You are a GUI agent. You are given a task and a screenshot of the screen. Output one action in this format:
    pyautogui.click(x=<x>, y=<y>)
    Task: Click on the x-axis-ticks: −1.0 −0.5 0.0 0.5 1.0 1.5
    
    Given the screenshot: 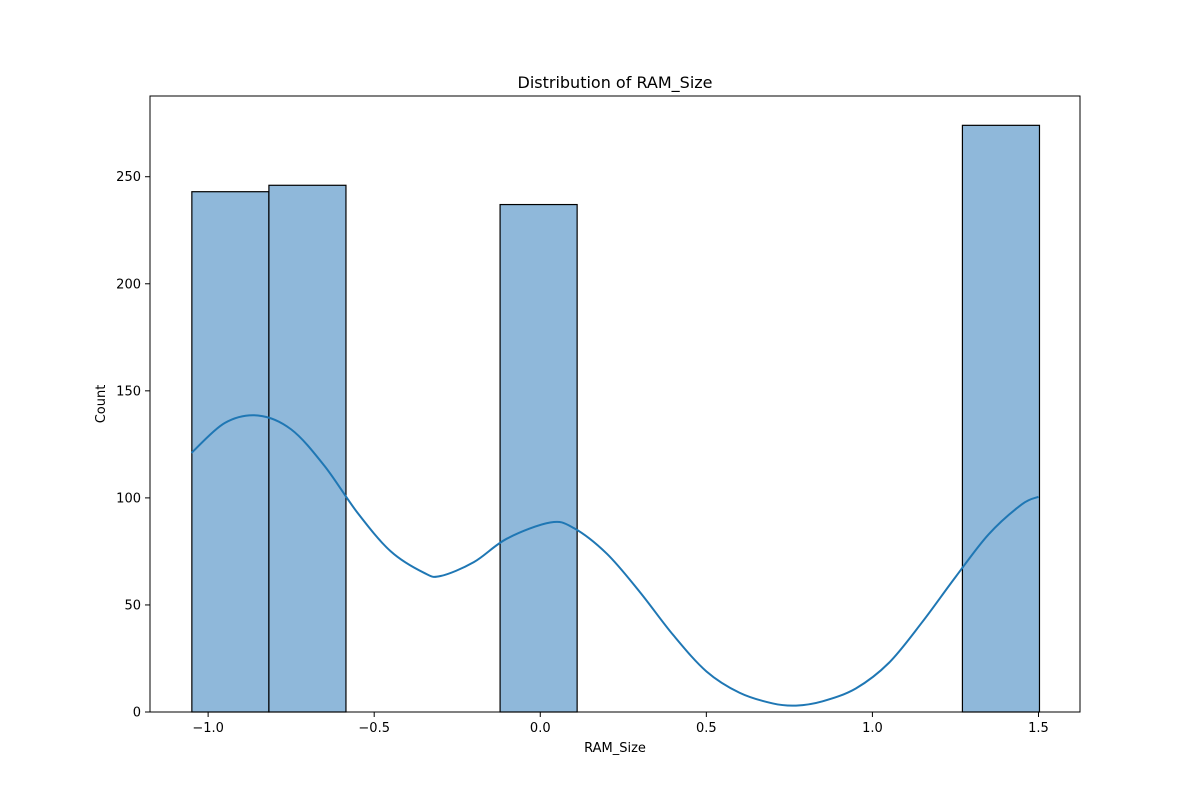 What is the action you would take?
    pyautogui.click(x=620, y=724)
    